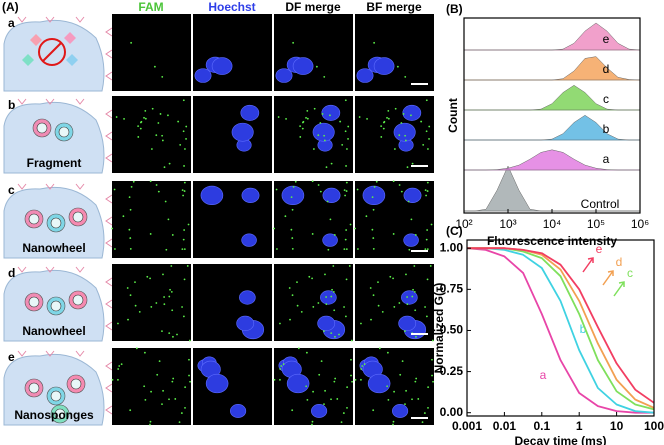 The image size is (664, 445). I want to click on x-tick-label: 10³, so click(507, 224).